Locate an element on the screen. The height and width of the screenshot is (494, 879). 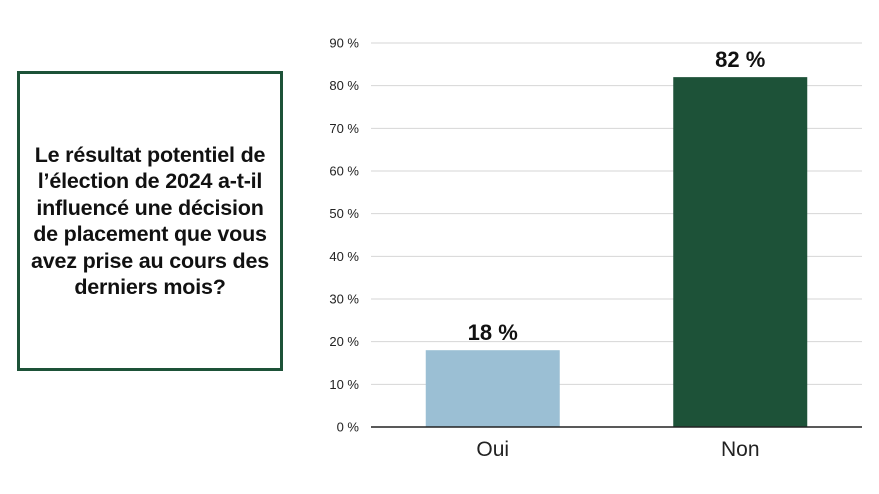
y-tick-label: 50 % is located at coordinates (344, 213).